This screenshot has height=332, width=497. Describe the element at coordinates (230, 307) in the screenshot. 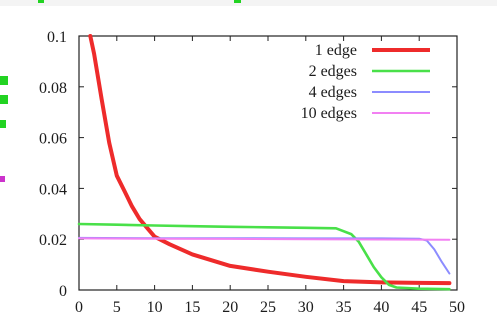

I see `x-tick-label: 20` at that location.